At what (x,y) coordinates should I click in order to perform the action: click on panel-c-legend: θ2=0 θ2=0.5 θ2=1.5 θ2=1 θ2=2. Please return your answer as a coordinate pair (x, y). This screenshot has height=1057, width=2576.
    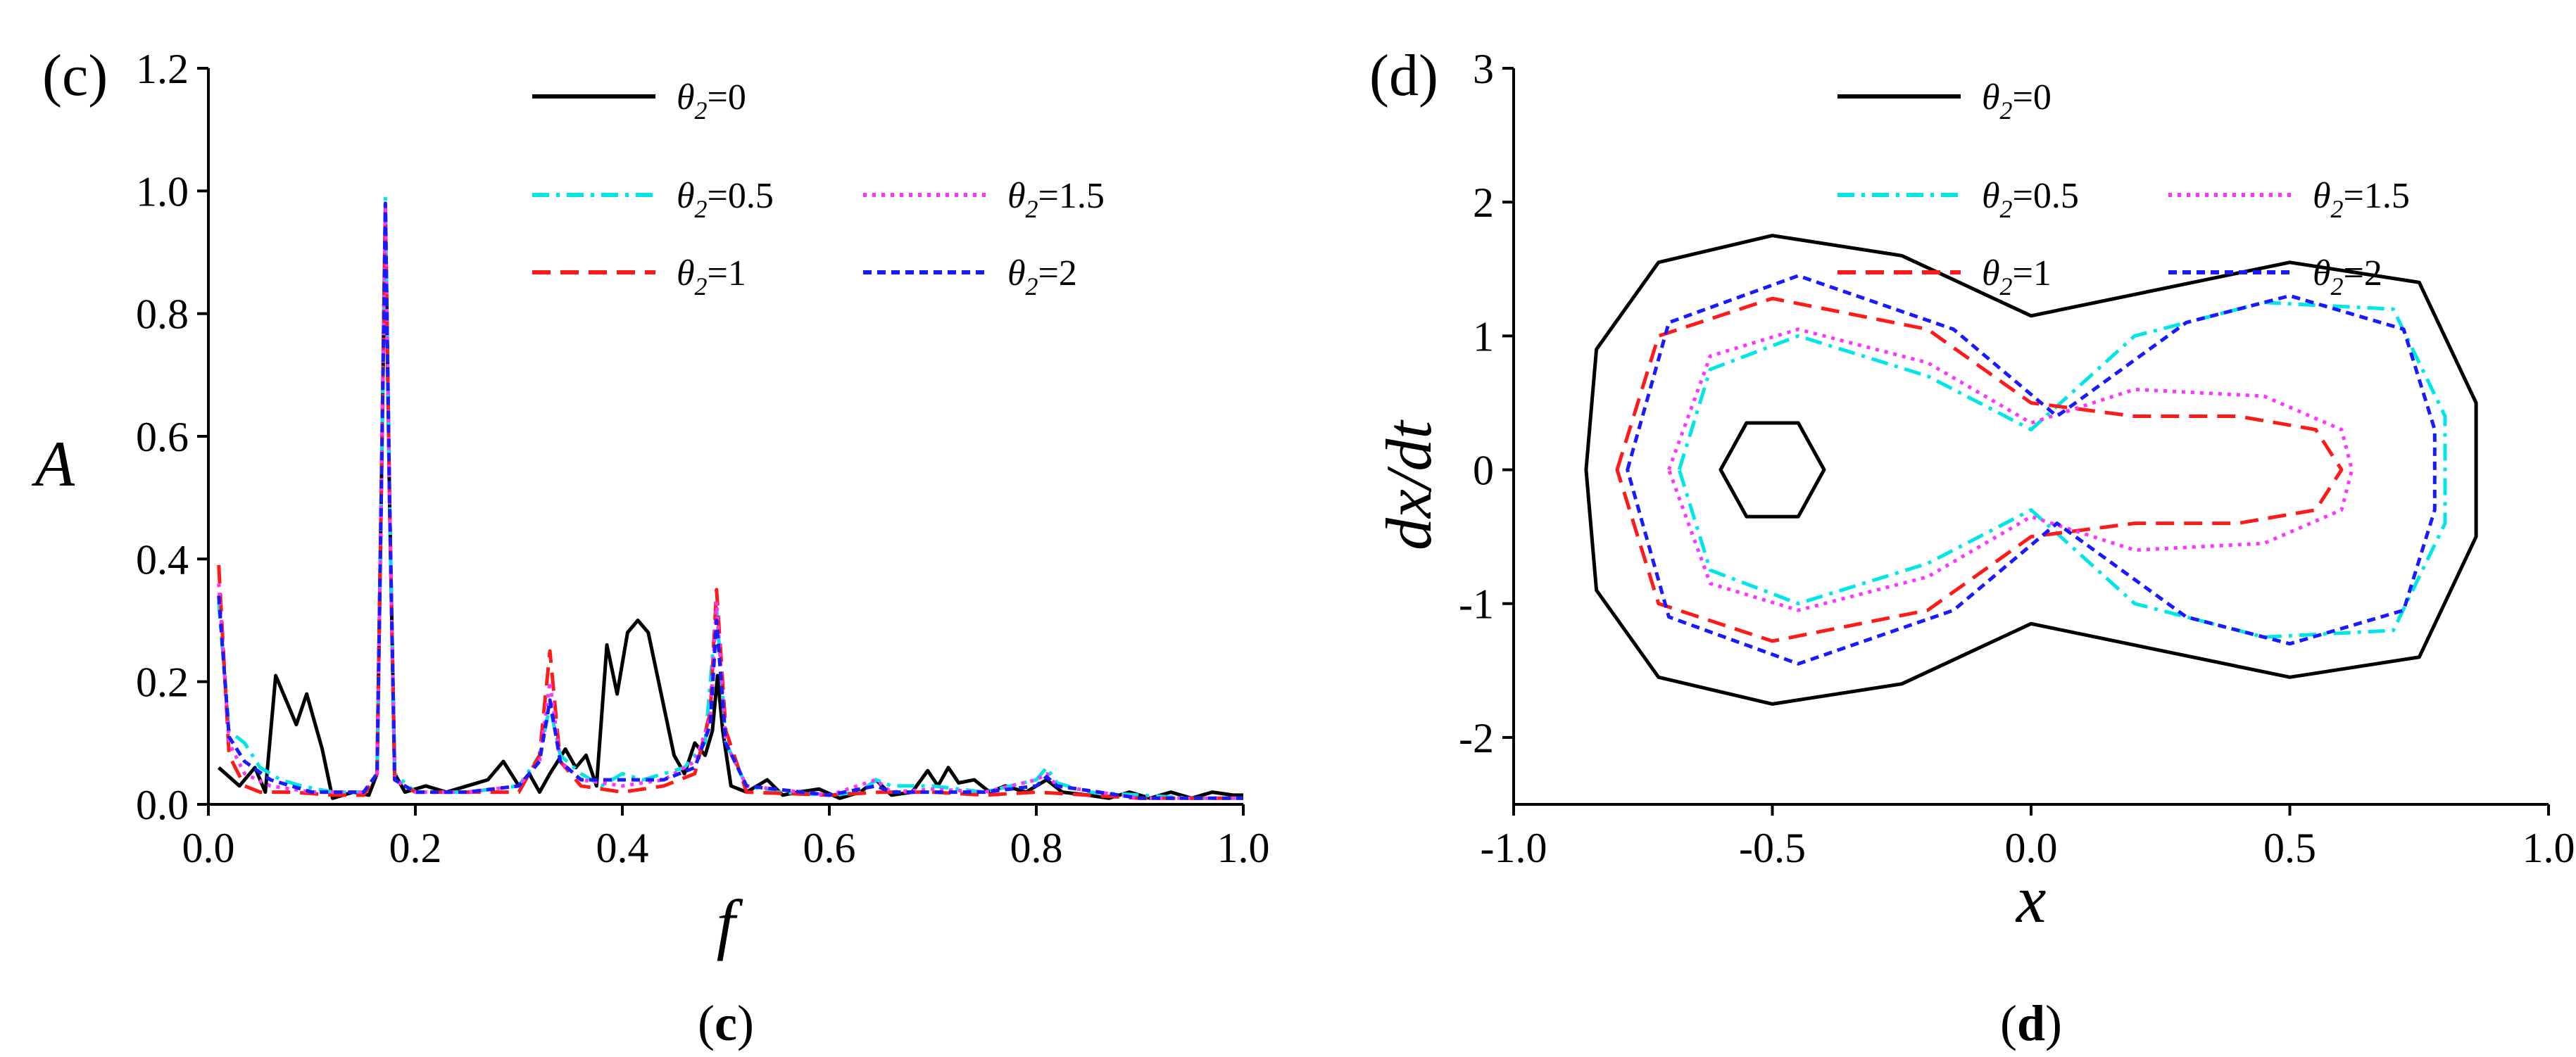
    Looking at the image, I should click on (818, 189).